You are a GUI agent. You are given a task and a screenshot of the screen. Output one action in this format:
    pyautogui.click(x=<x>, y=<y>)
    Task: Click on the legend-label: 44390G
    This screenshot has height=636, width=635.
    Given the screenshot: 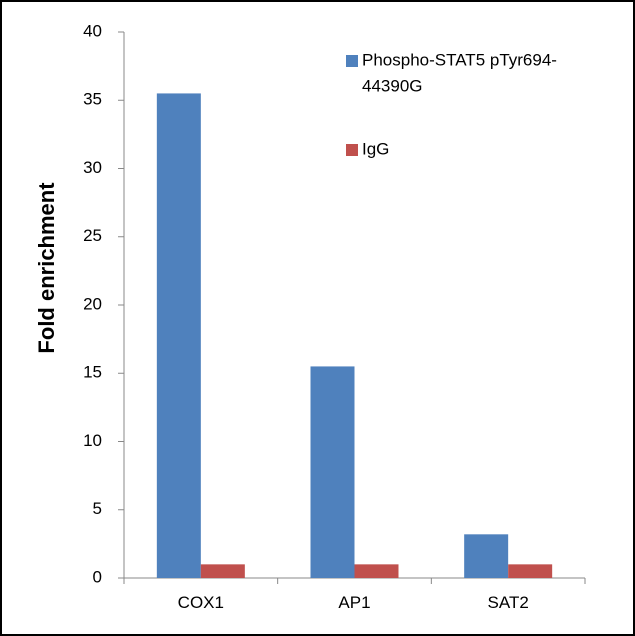 What is the action you would take?
    pyautogui.click(x=392, y=85)
    